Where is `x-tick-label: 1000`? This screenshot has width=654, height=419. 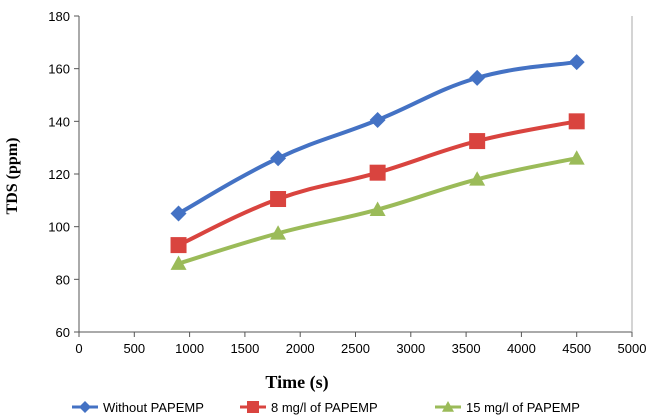
x-tick-label: 1000 is located at coordinates (189, 348).